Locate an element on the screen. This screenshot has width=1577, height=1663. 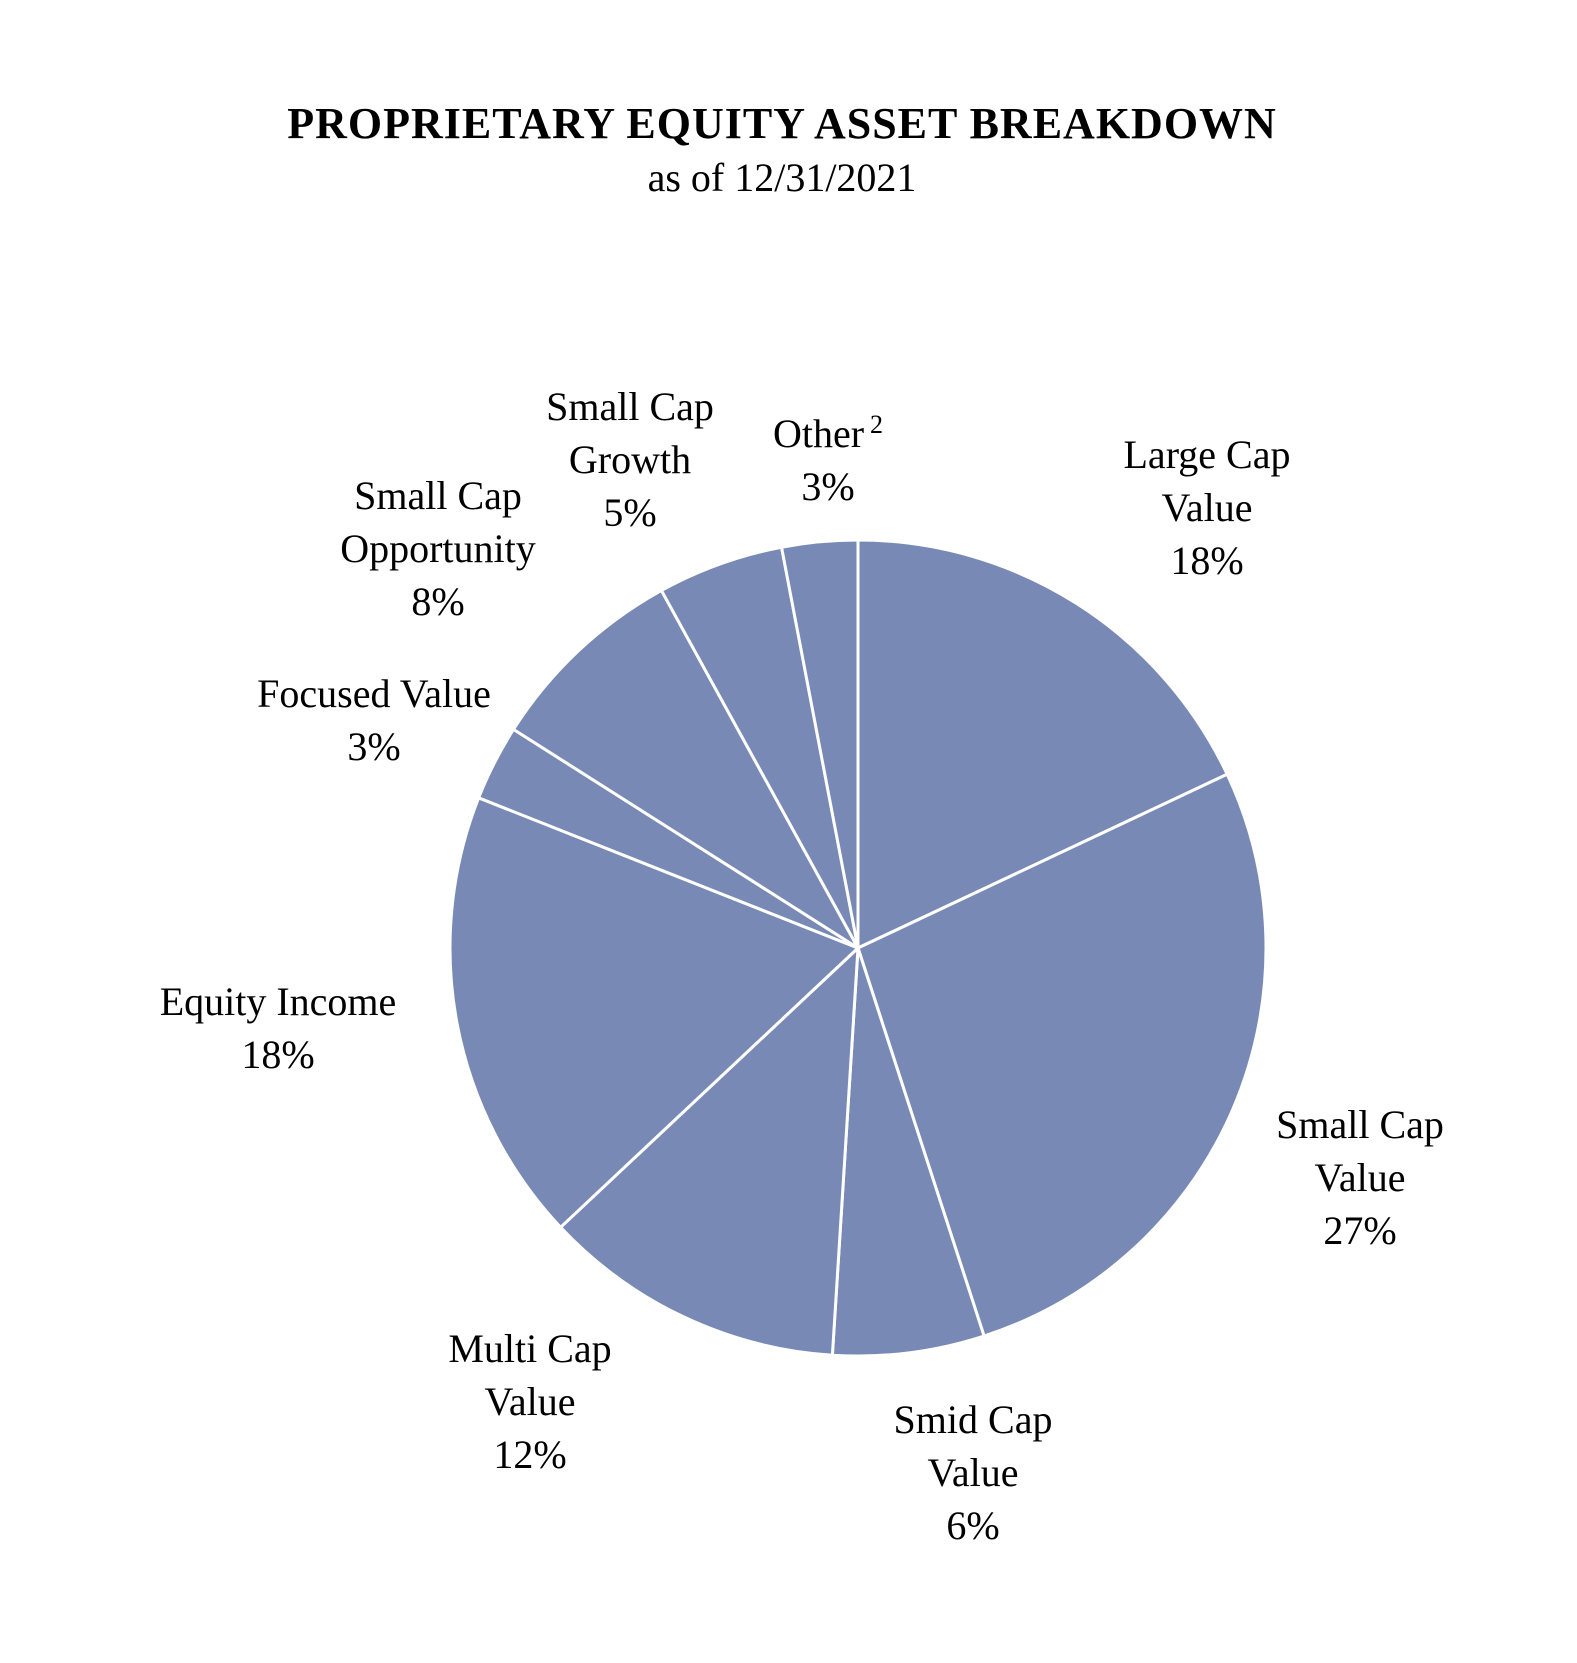
slice-value-label: 27% is located at coordinates (1359, 1230).